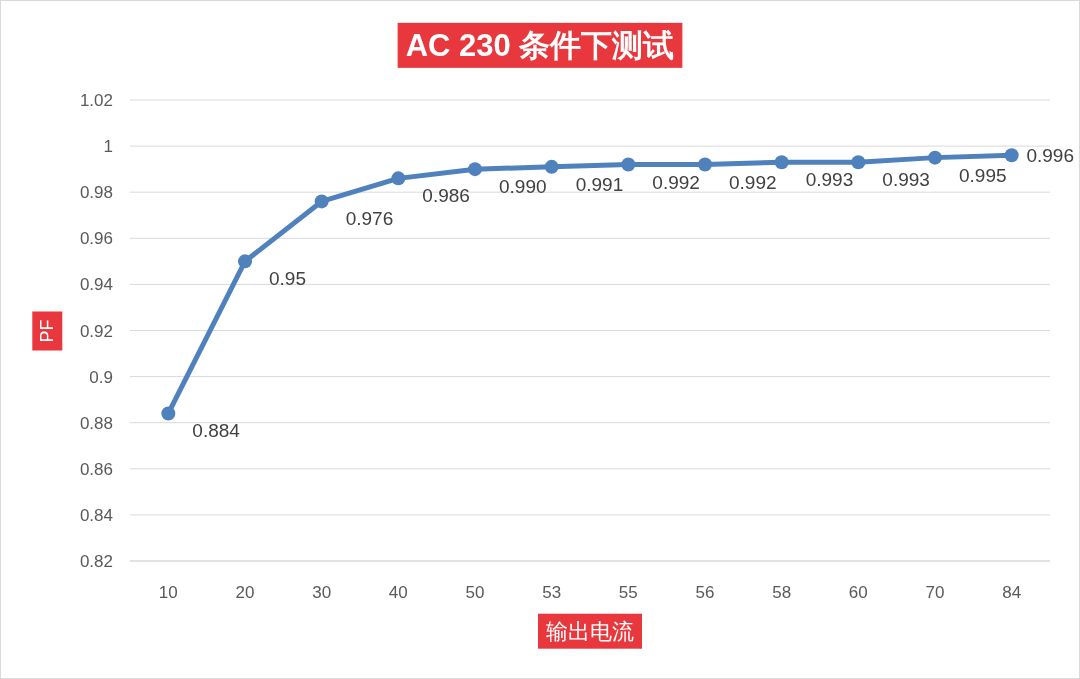 The height and width of the screenshot is (679, 1080). What do you see at coordinates (552, 592) in the screenshot?
I see `x-tick-label: 53` at bounding box center [552, 592].